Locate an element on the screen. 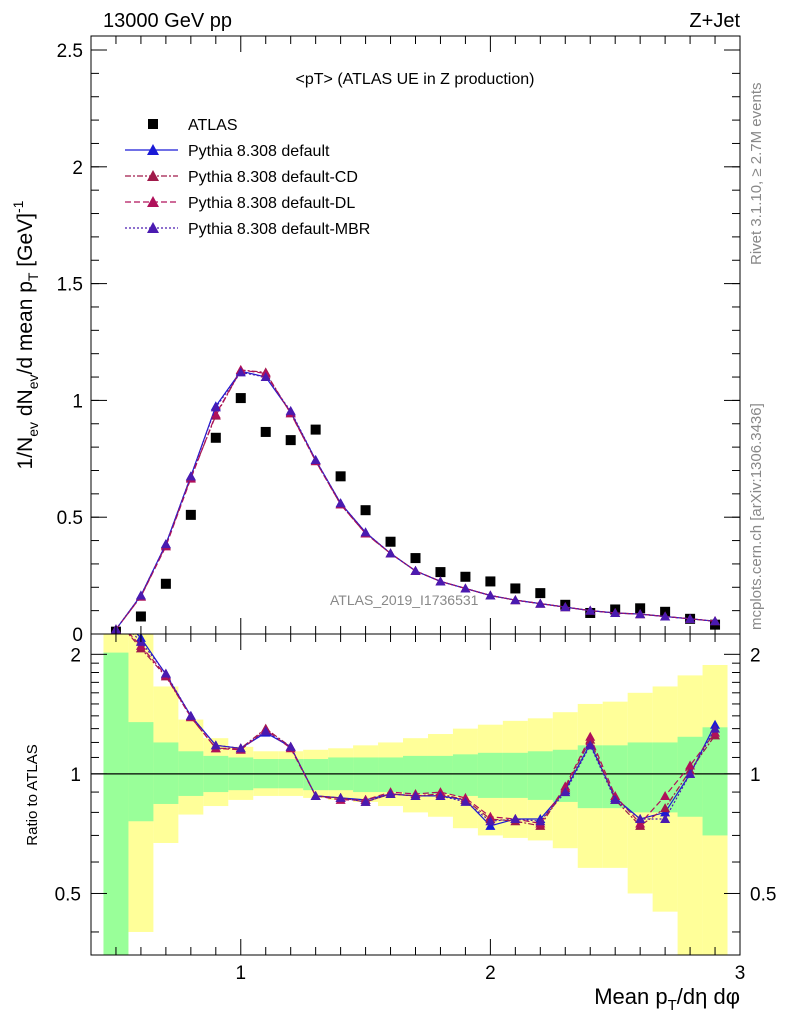 The image size is (786, 1024). ratio-ytick-label: 0.5 is located at coordinates (68, 894).